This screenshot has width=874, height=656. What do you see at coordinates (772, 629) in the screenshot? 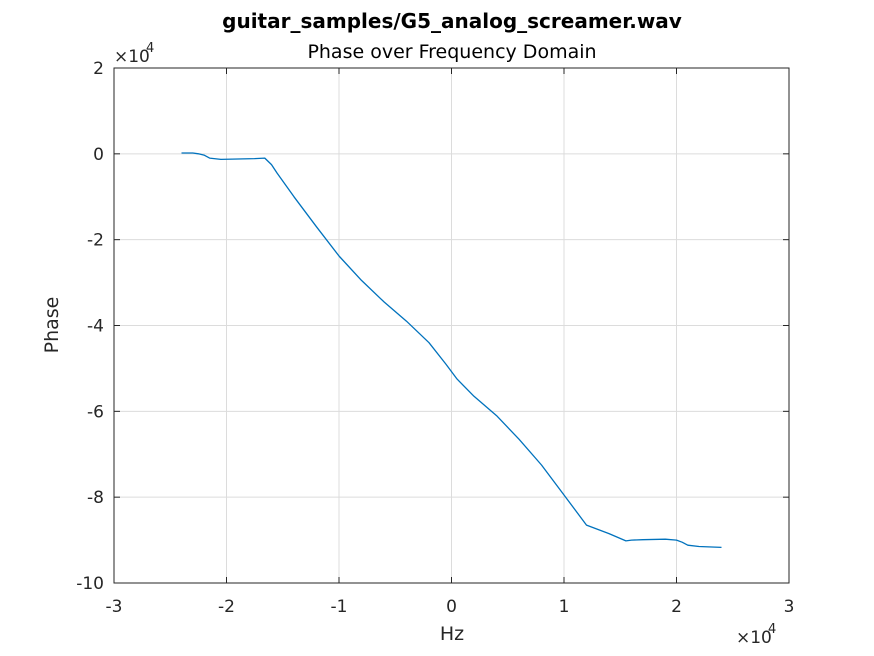
I see `x-exponent-power: 4` at bounding box center [772, 629].